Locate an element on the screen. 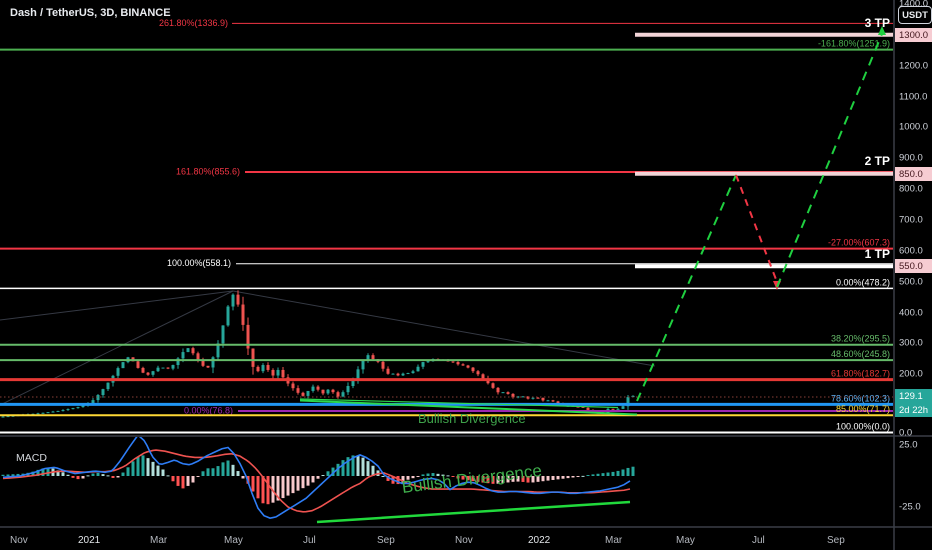 Image resolution: width=932 pixels, height=550 pixels. time-tick-label: Nov is located at coordinates (464, 540).